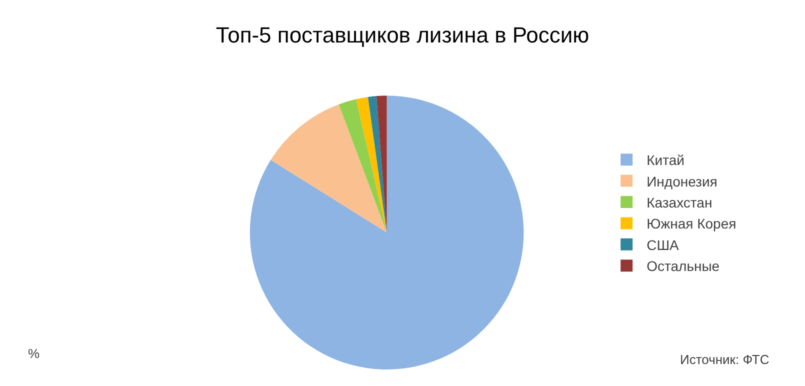  I want to click on legend-label: Остальные, so click(683, 266).